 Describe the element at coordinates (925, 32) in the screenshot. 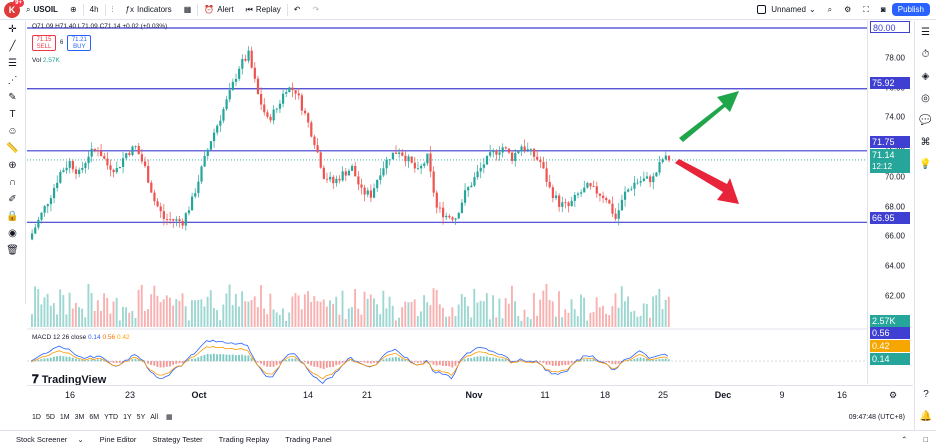

I see `watchlist-icon: ☰` at that location.